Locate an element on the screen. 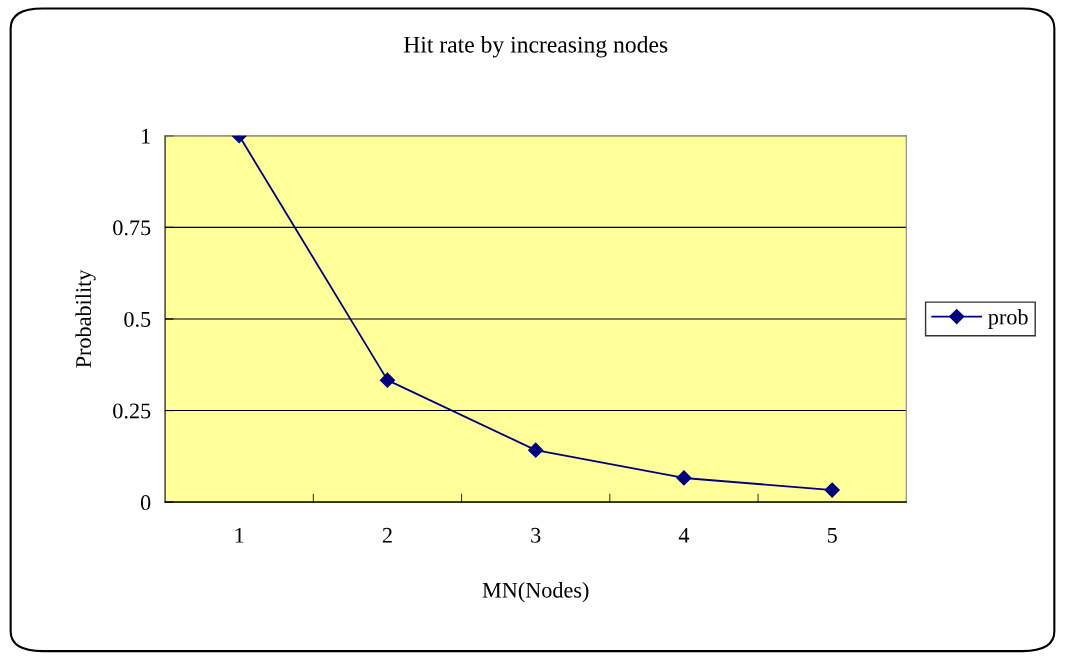 This screenshot has width=1065, height=659. y-tick-label: 0.5 is located at coordinates (137, 319).